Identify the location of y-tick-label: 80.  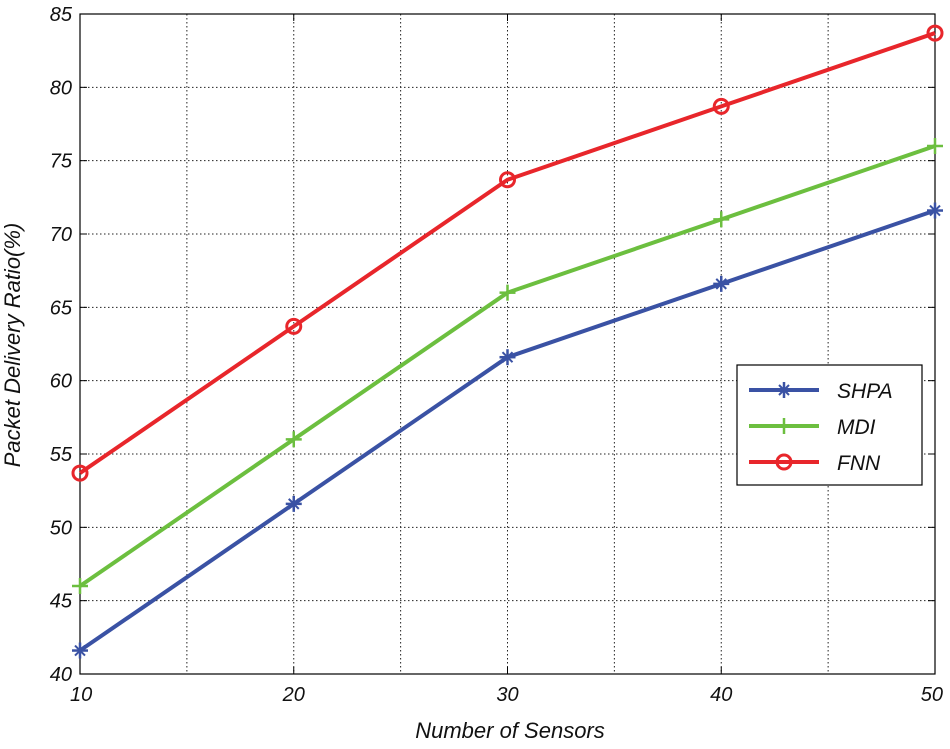
(61, 88).